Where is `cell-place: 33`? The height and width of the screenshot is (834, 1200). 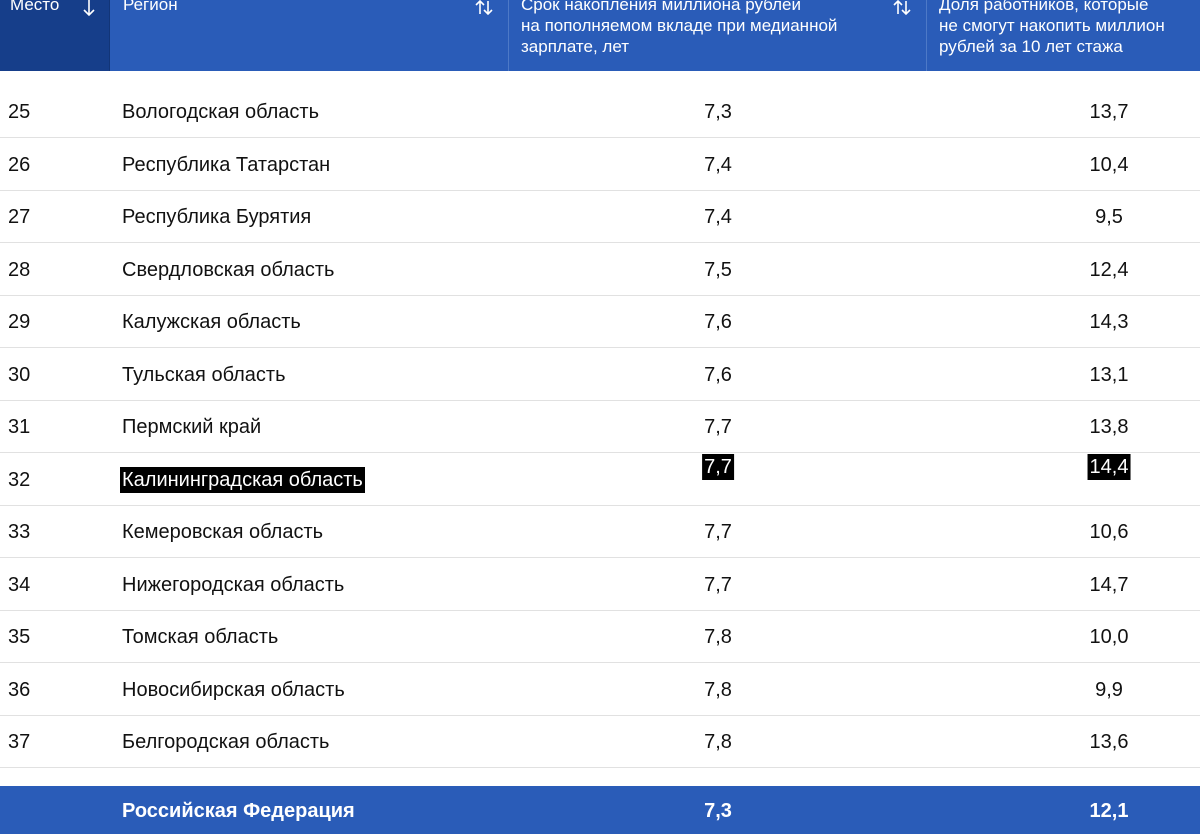
cell-place: 33 is located at coordinates (19, 532).